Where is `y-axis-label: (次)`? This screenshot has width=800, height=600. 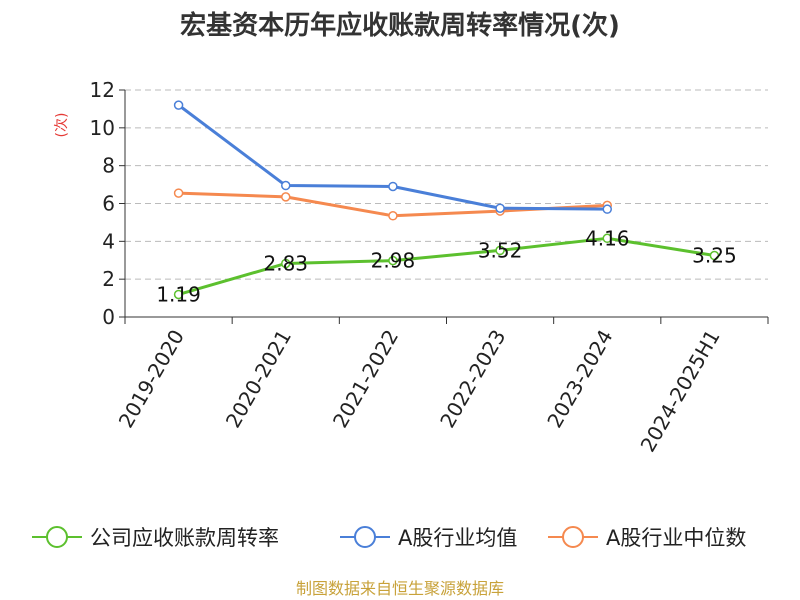 y-axis-label: (次) is located at coordinates (62, 125).